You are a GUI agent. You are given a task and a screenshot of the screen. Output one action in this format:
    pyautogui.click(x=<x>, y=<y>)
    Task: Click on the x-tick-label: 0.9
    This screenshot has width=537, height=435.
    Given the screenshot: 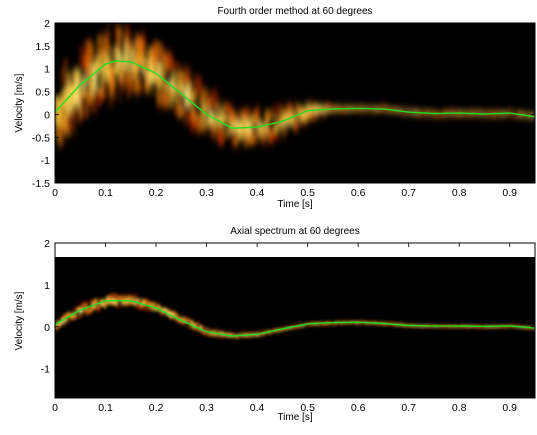 What is the action you would take?
    pyautogui.click(x=509, y=193)
    